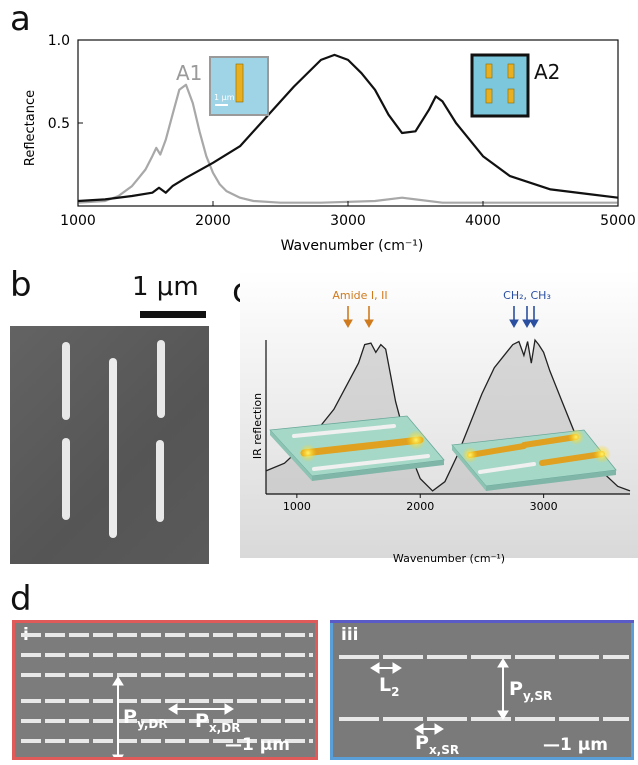 The height and width of the screenshot is (765, 638). What do you see at coordinates (189, 73) in the screenshot?
I see `inset-label-a1: A1` at bounding box center [189, 73].